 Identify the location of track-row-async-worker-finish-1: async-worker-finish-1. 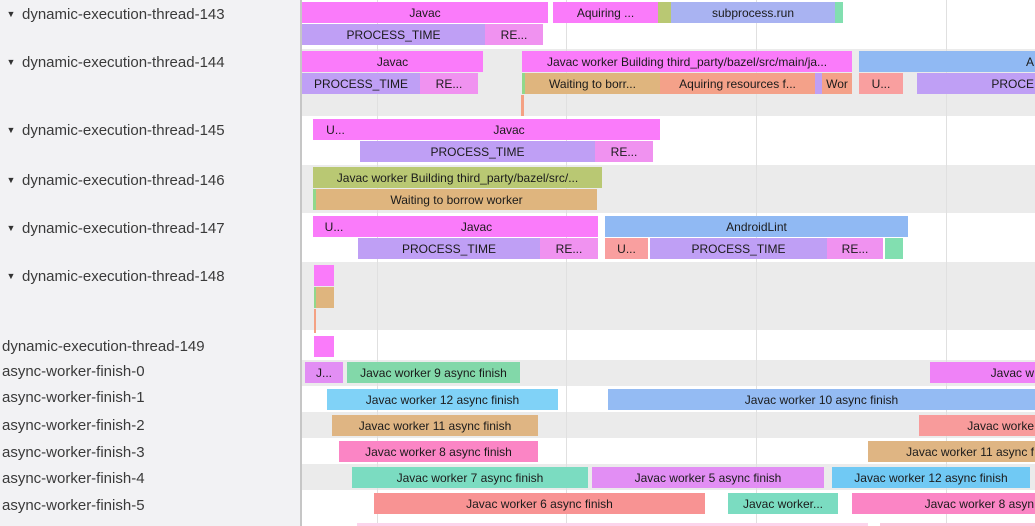
(151, 397).